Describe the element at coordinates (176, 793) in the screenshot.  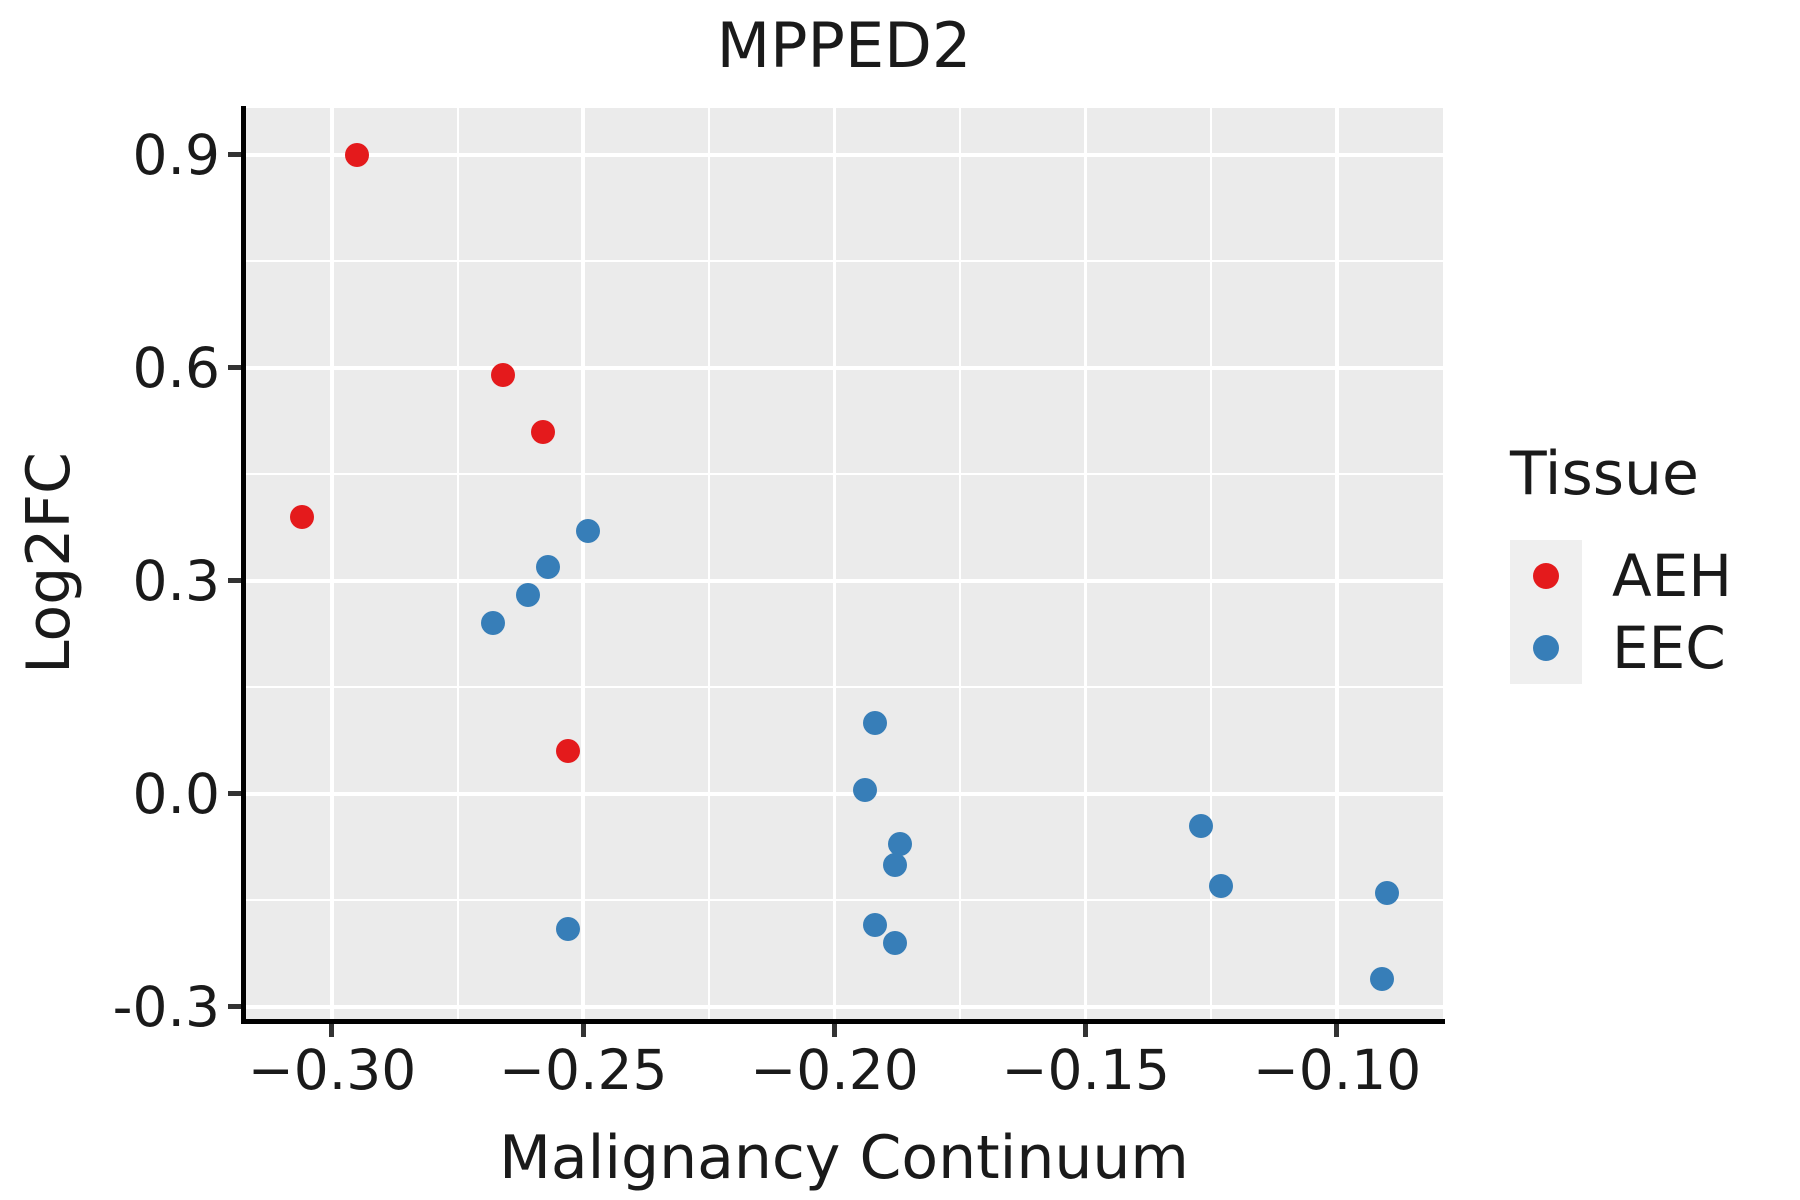
I see `y-tick-label: 0.0` at that location.